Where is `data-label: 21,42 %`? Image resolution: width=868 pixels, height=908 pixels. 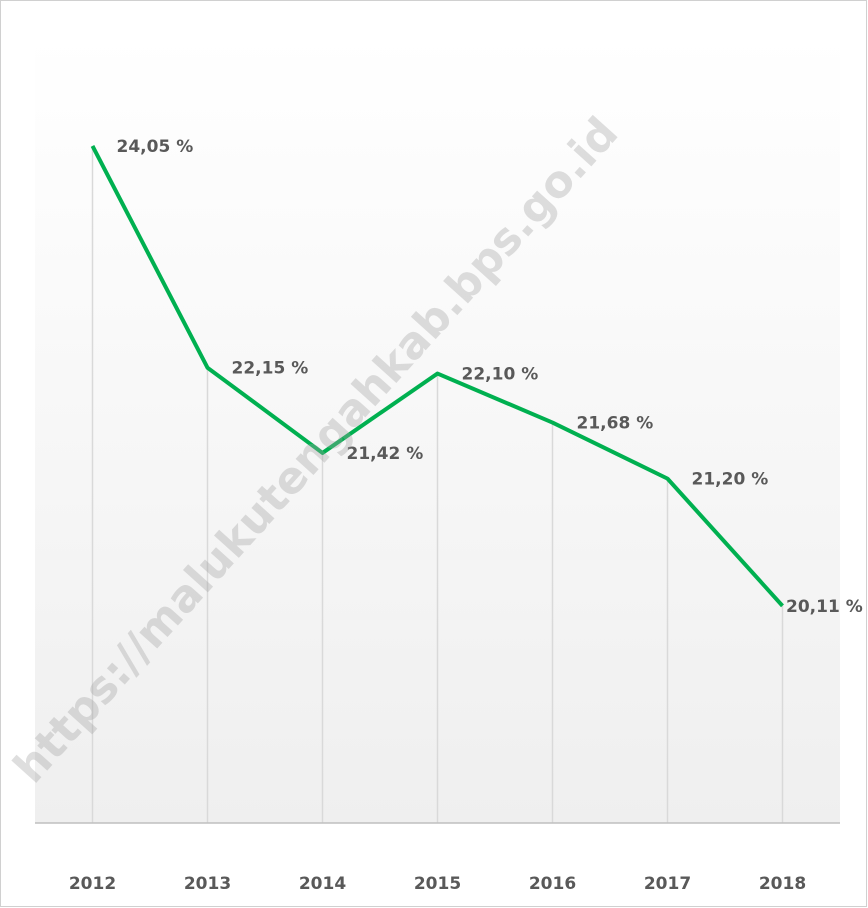 data-label: 21,42 % is located at coordinates (385, 454).